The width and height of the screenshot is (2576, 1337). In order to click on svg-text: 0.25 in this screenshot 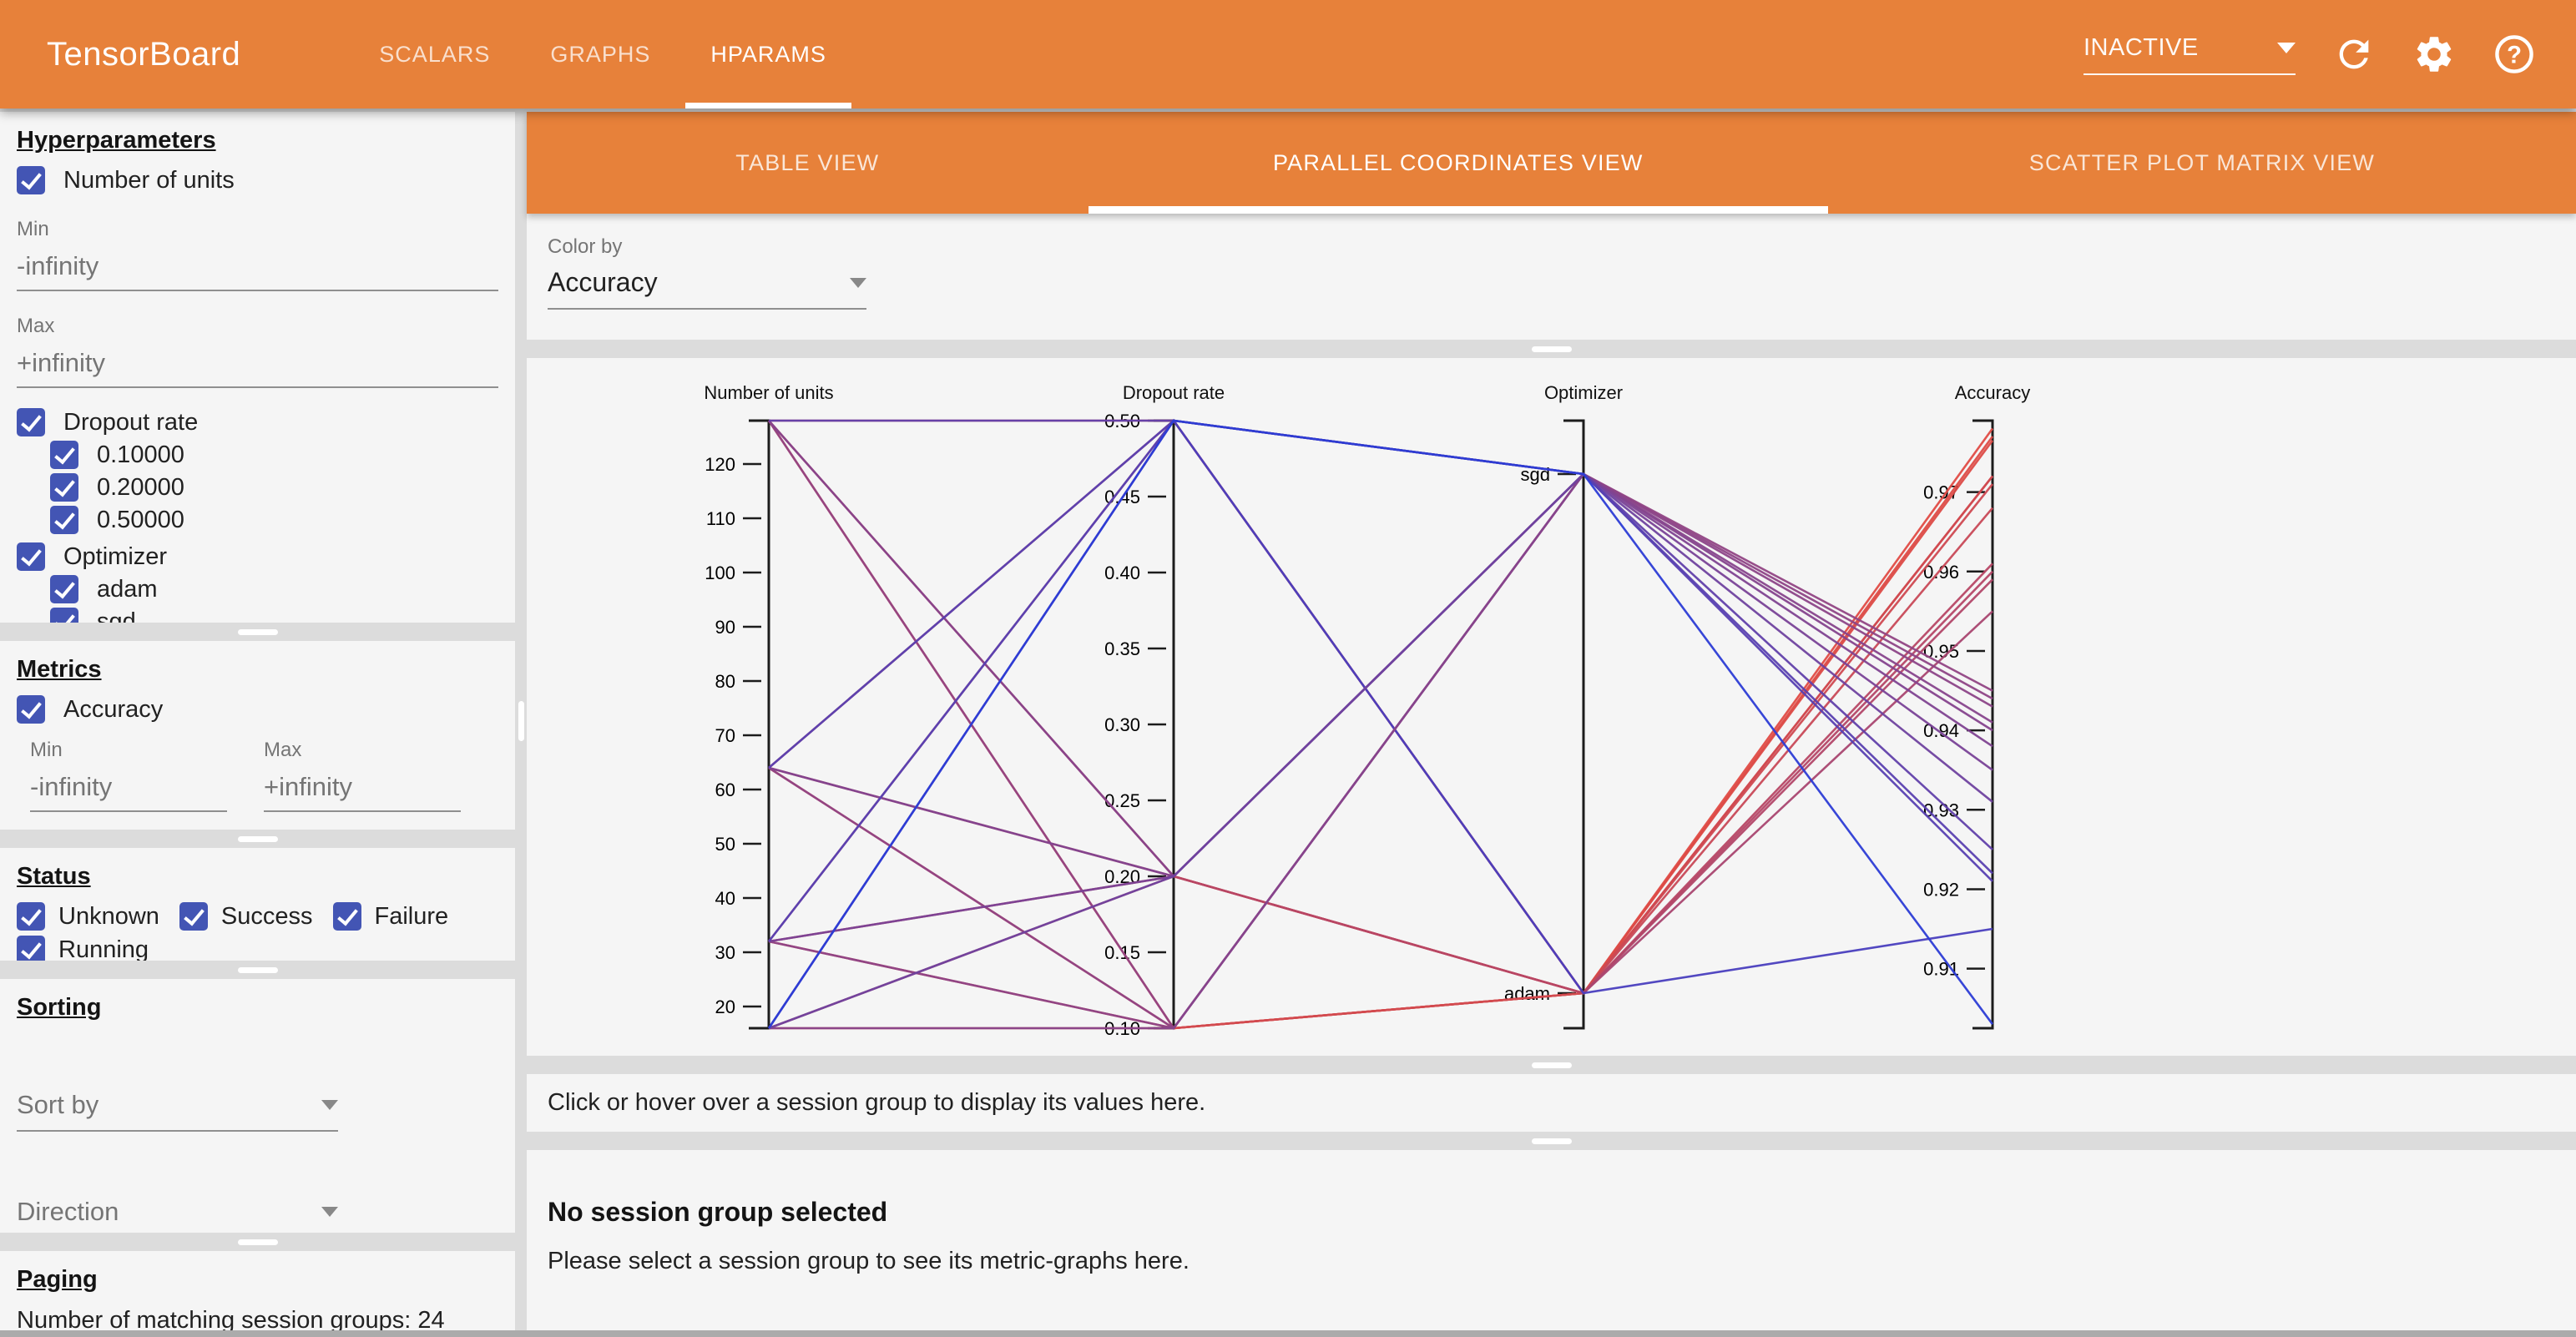, I will do `click(1122, 800)`.